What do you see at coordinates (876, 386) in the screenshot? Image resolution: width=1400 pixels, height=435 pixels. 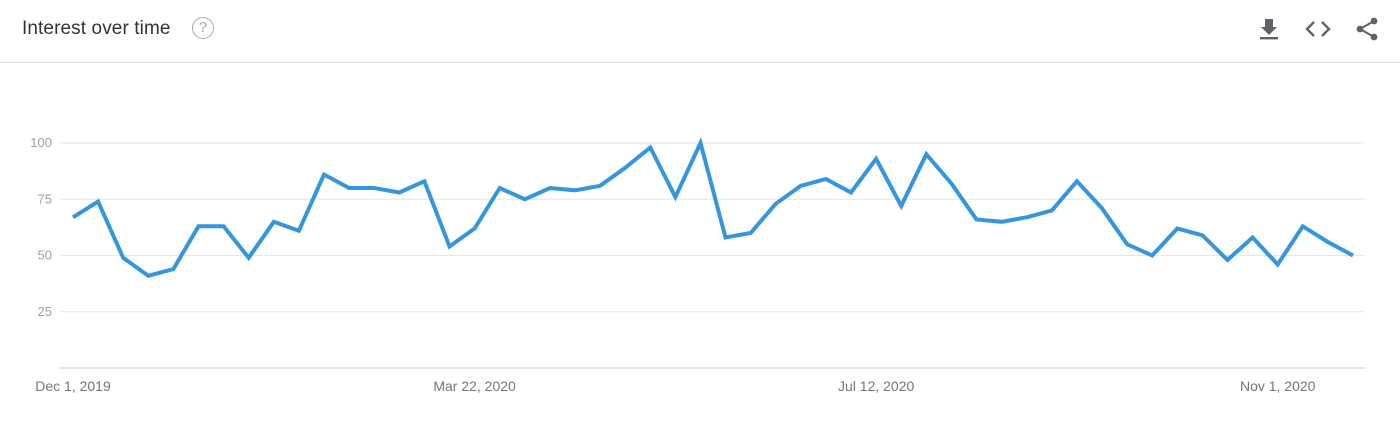 I see `x-tick-label-2: Jul 12, 2020` at bounding box center [876, 386].